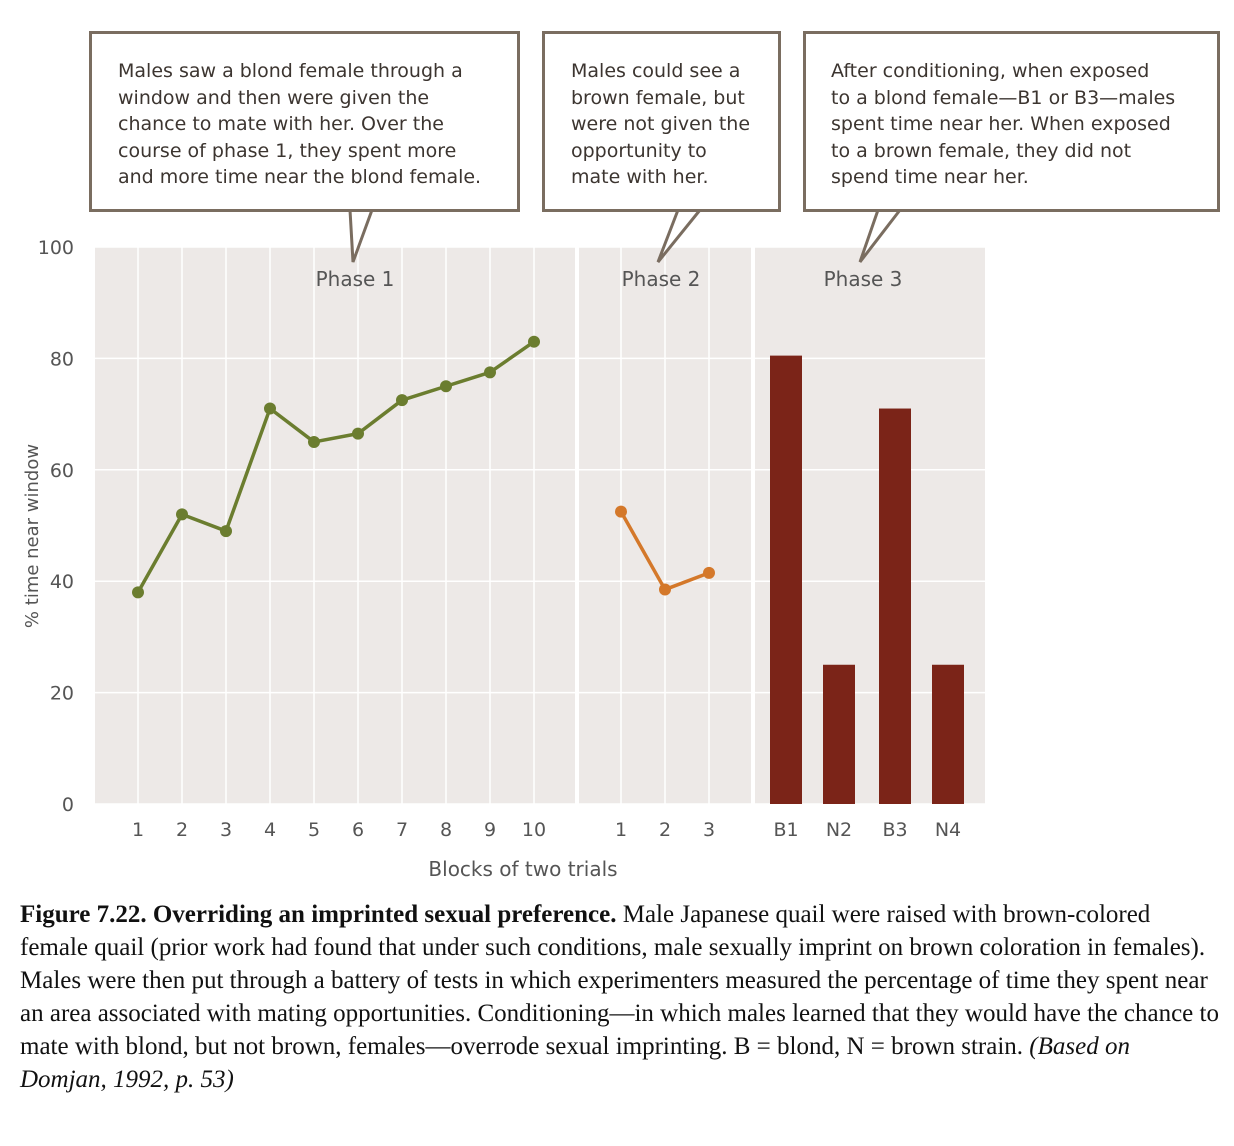  What do you see at coordinates (446, 830) in the screenshot?
I see `x-tick-label: 8` at bounding box center [446, 830].